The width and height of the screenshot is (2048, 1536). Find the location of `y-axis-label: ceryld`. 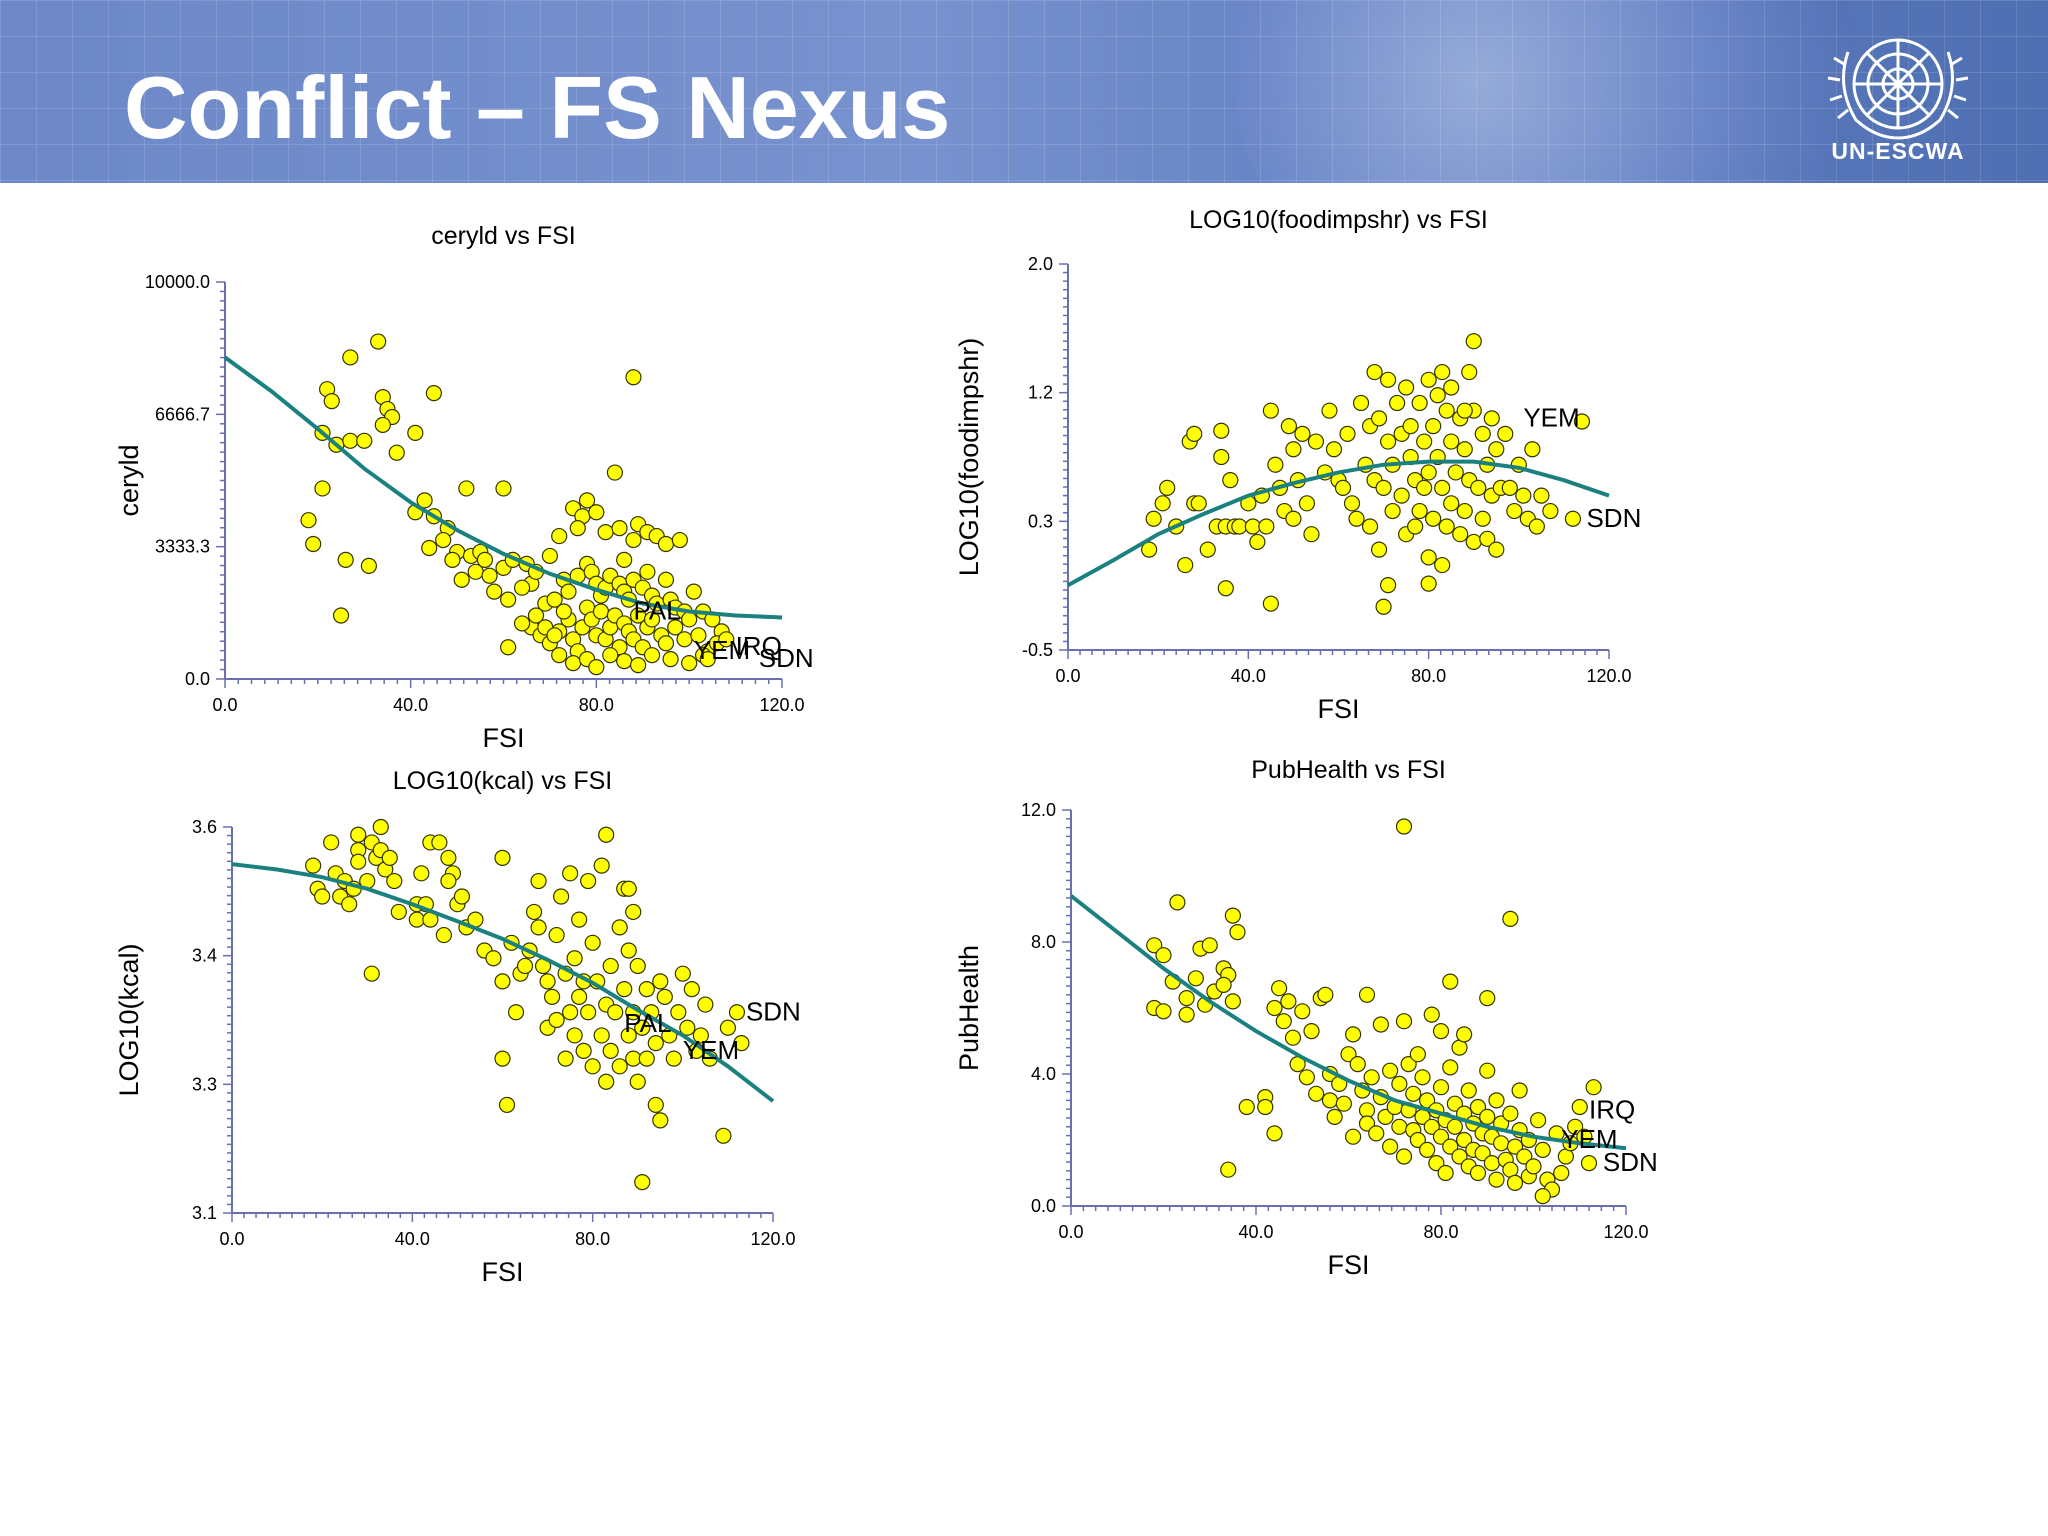

y-axis-label: ceryld is located at coordinates (129, 480).